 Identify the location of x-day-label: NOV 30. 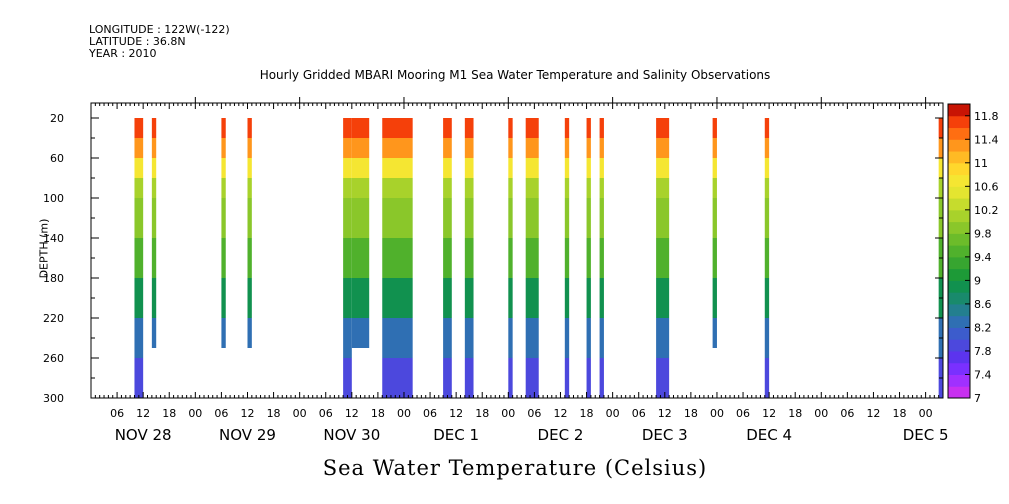
(351, 435).